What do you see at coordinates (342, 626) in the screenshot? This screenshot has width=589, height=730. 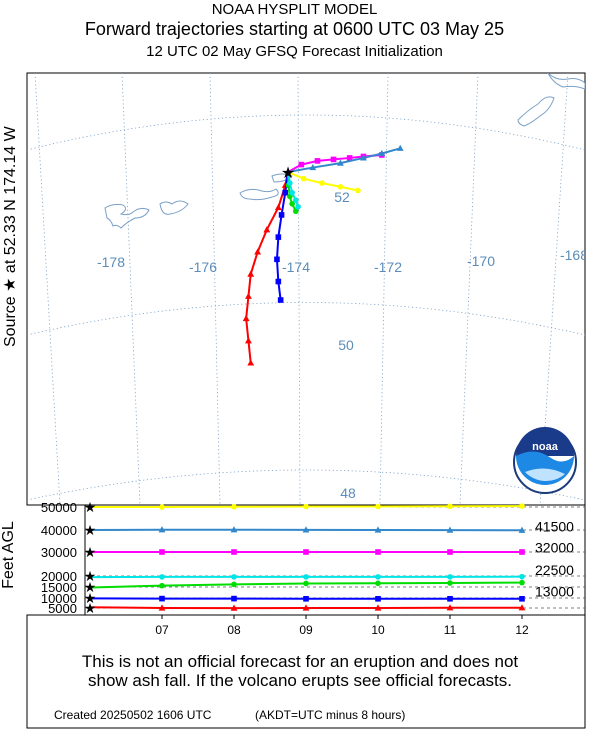 I see `time-axis-ticks: 07 08 09 10 11 12` at bounding box center [342, 626].